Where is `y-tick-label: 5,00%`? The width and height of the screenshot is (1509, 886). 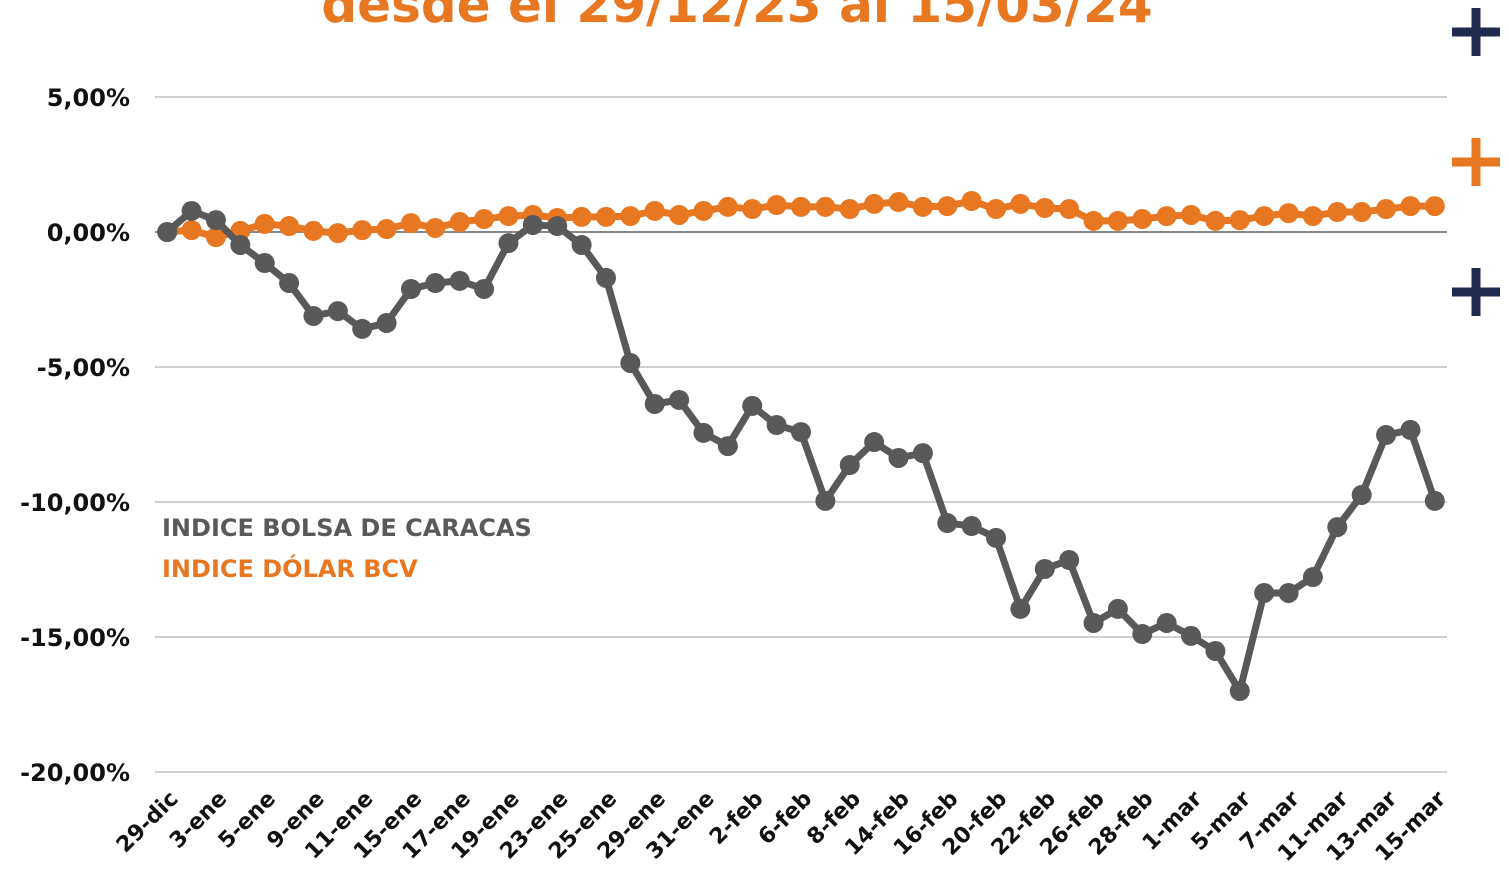 y-tick-label: 5,00% is located at coordinates (88, 98).